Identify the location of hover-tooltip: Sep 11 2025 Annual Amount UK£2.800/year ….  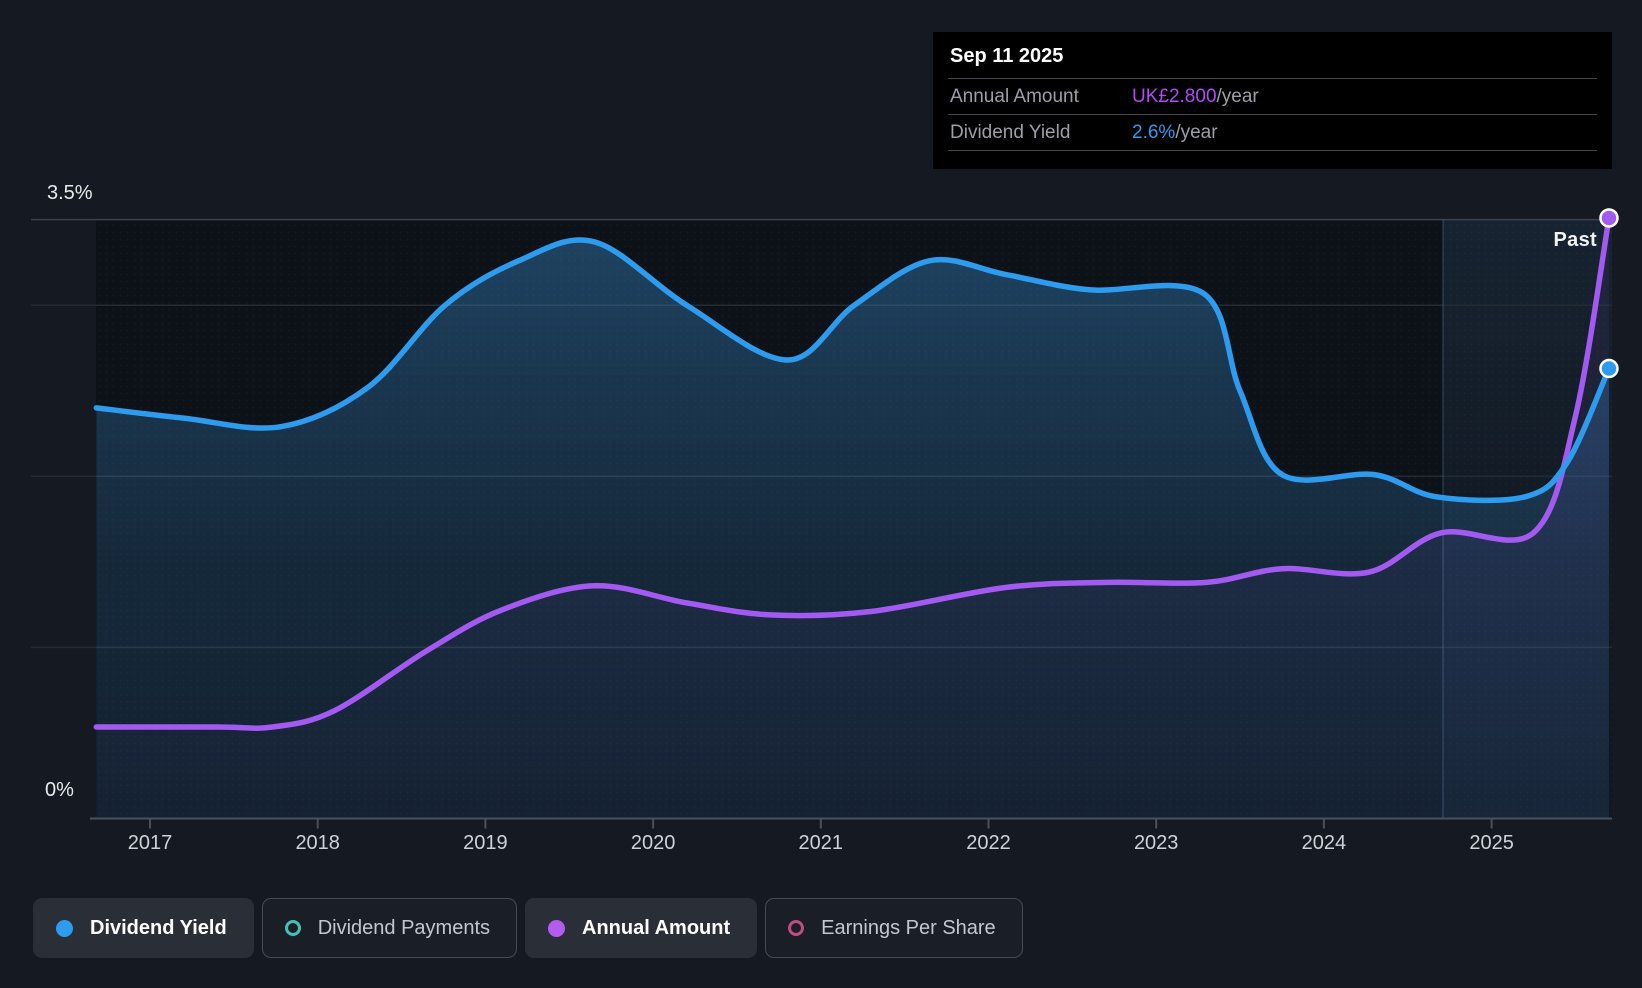
(1272, 100).